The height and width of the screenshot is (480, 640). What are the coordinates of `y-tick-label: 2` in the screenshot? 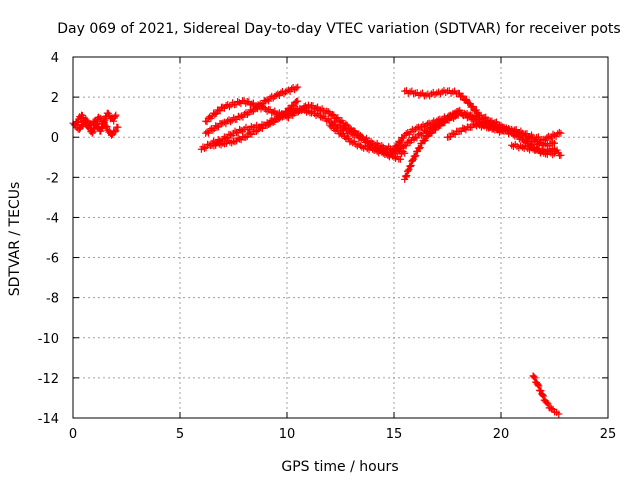 It's located at (55, 98).